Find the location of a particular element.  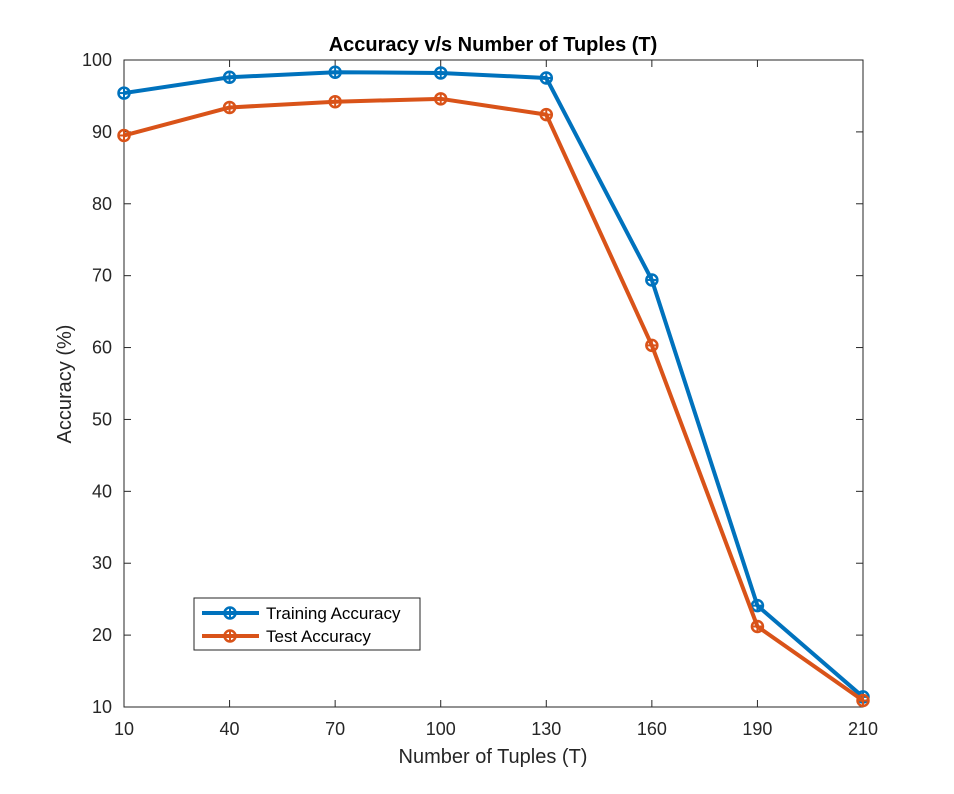

y-axis-label: Accuracy (%) is located at coordinates (65, 384).